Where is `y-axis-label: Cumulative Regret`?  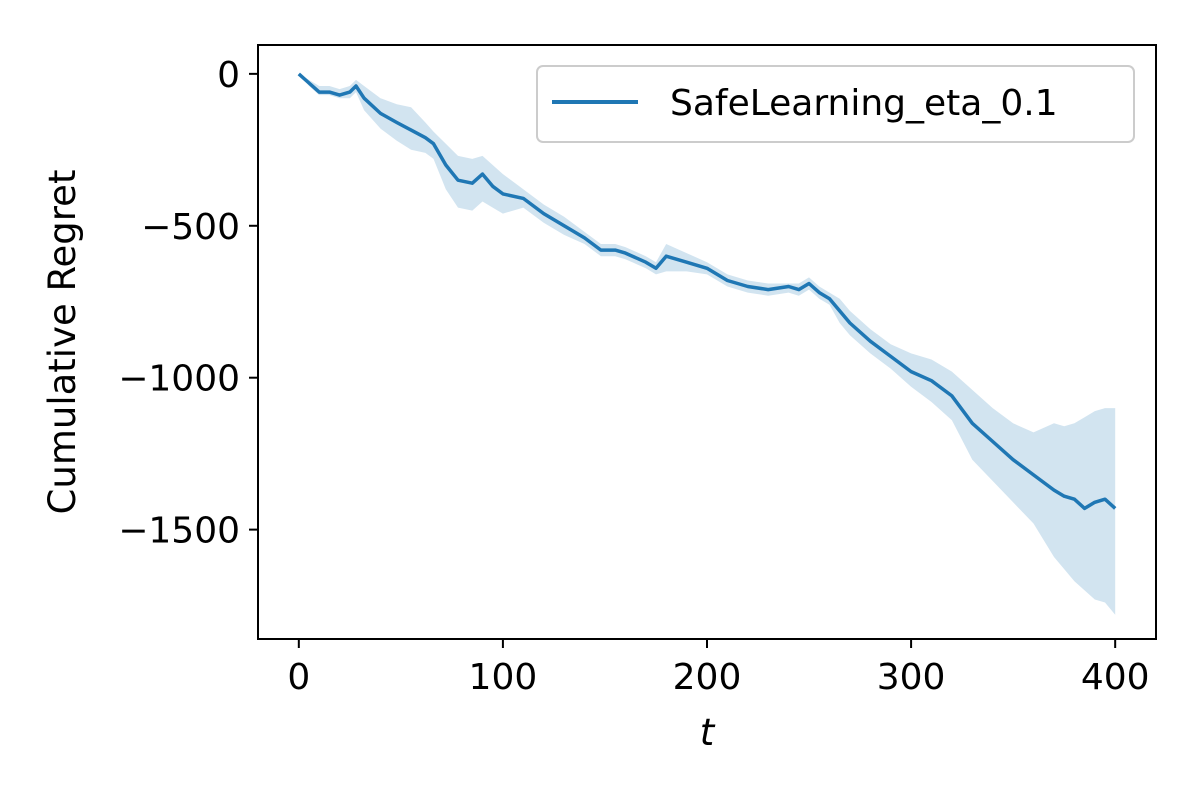 y-axis-label: Cumulative Regret is located at coordinates (62, 342).